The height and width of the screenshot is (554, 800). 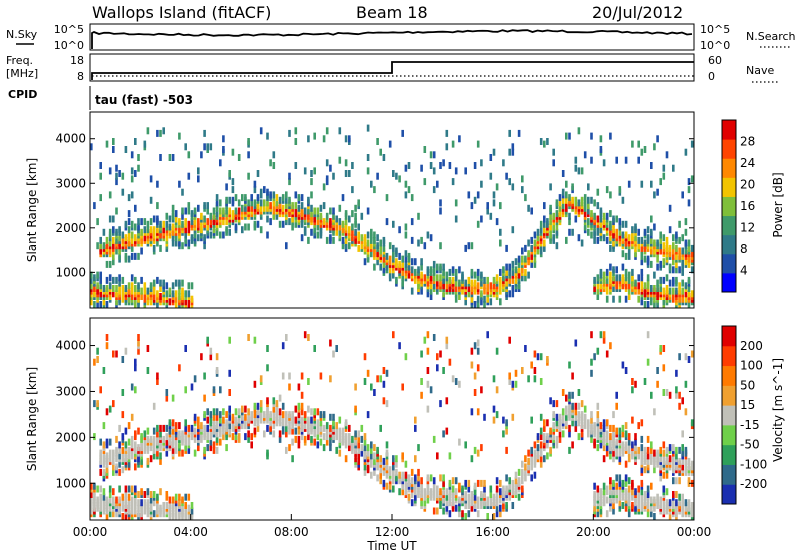 What do you see at coordinates (753, 484) in the screenshot?
I see `colorbar-tick-label: -200` at bounding box center [753, 484].